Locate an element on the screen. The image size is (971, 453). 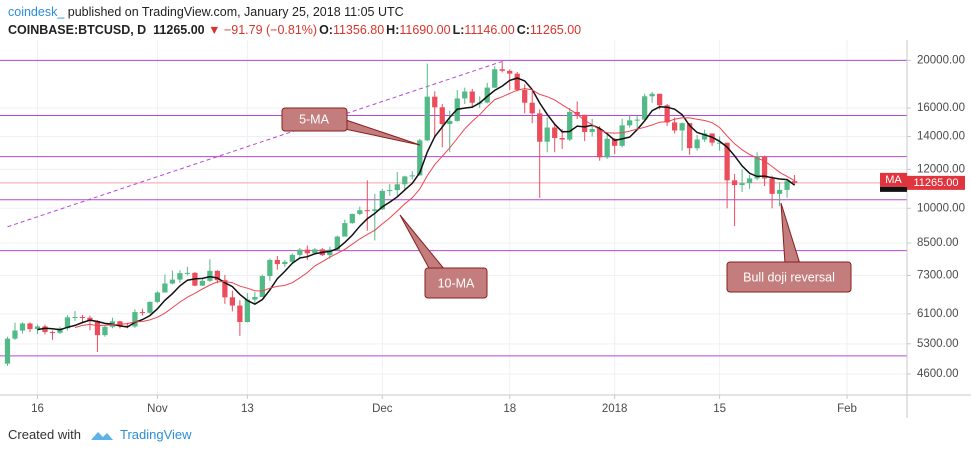
brand-link: TradingView is located at coordinates (155, 434).